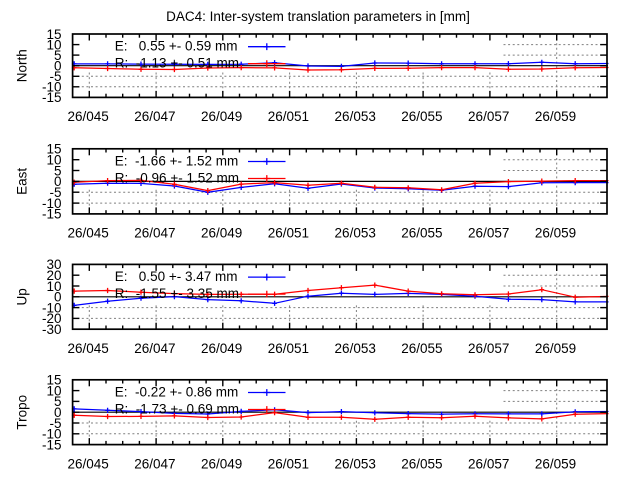 This screenshot has width=640, height=480. Describe the element at coordinates (22, 296) in the screenshot. I see `svg-text: Up` at that location.